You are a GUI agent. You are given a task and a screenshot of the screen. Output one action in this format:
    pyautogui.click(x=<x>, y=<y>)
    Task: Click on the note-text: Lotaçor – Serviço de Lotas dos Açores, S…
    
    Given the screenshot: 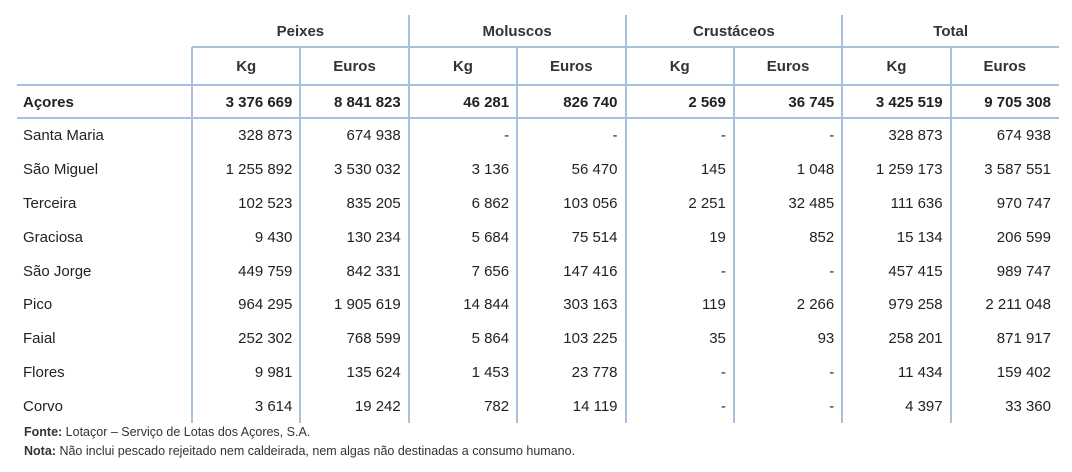 What is the action you would take?
    pyautogui.click(x=188, y=432)
    